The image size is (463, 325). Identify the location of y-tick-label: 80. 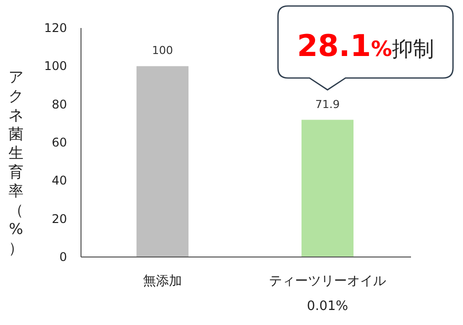
(59, 104).